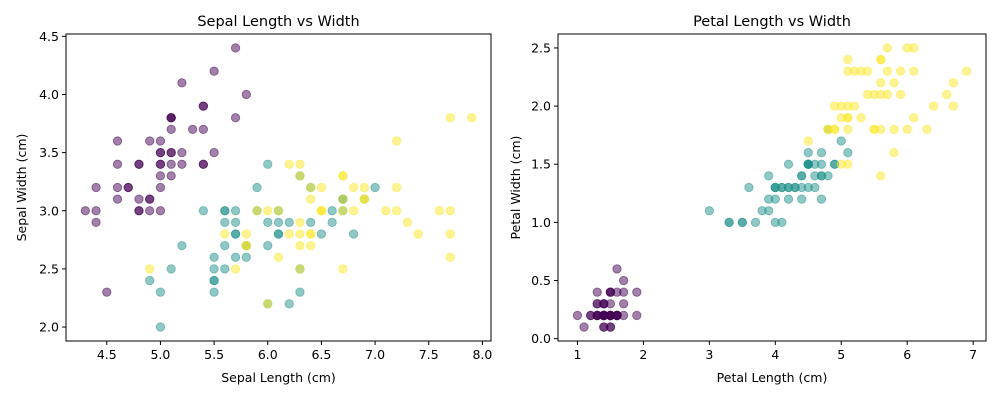  I want to click on y-axis-label: Sepal Width (cm), so click(21, 188).